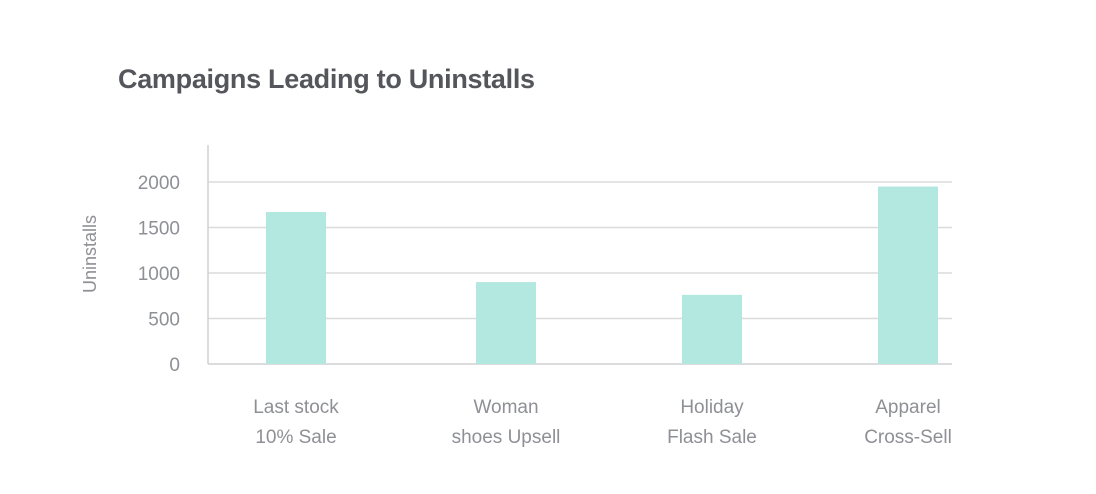 Image resolution: width=1096 pixels, height=494 pixels. Describe the element at coordinates (326, 79) in the screenshot. I see `chart-title: Campaigns Leading to Uninstalls` at that location.